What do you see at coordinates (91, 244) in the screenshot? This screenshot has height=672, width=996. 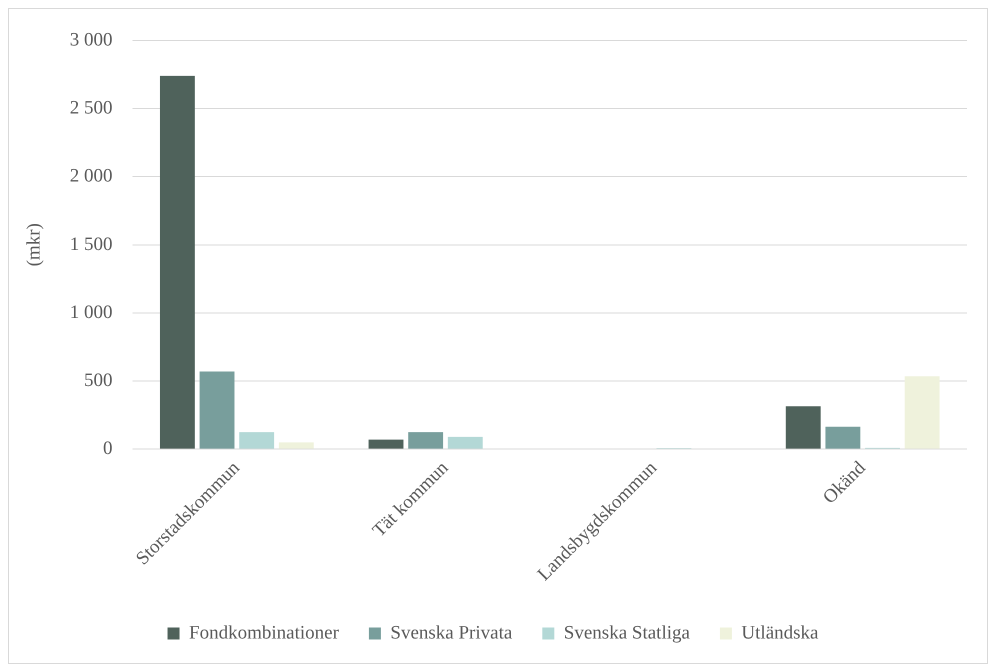 I see `y-tick-label: 1 500` at bounding box center [91, 244].